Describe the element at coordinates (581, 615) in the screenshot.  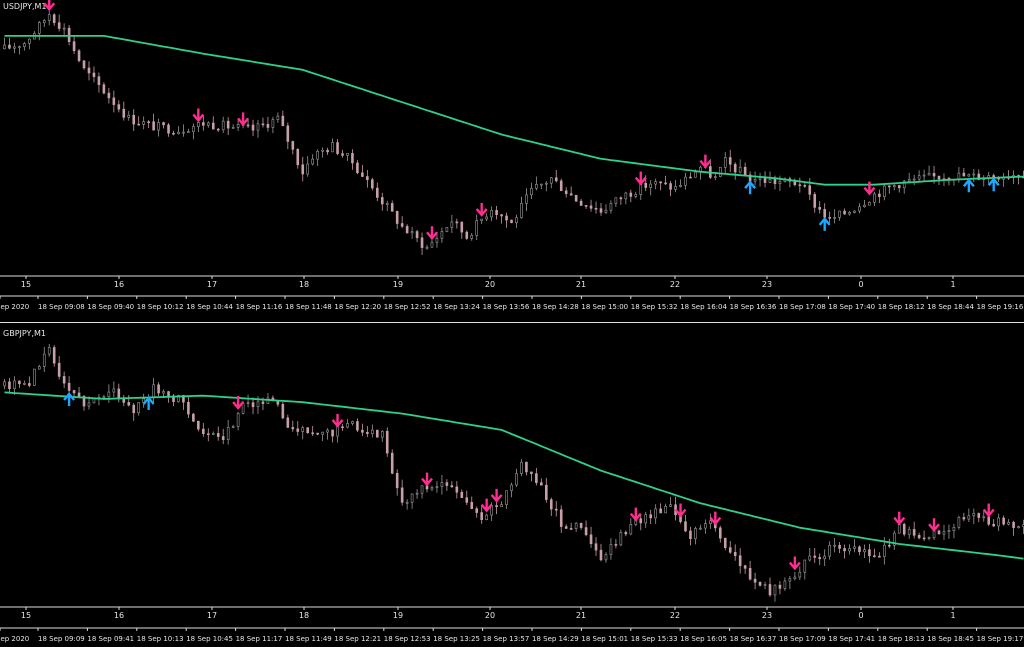
I see `day-tick-label: 21` at that location.